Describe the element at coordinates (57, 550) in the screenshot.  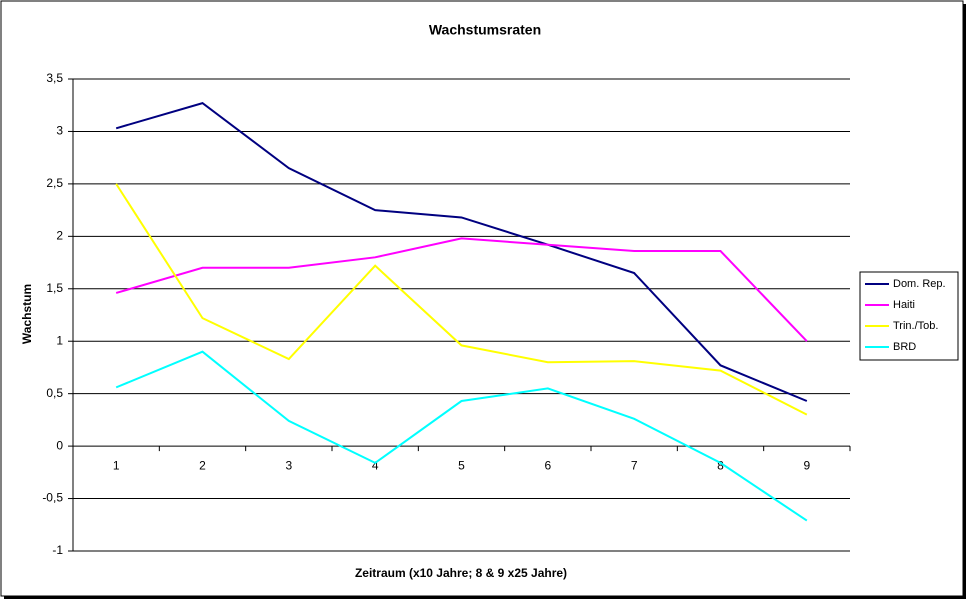
I see `y-tick-label: -1` at that location.